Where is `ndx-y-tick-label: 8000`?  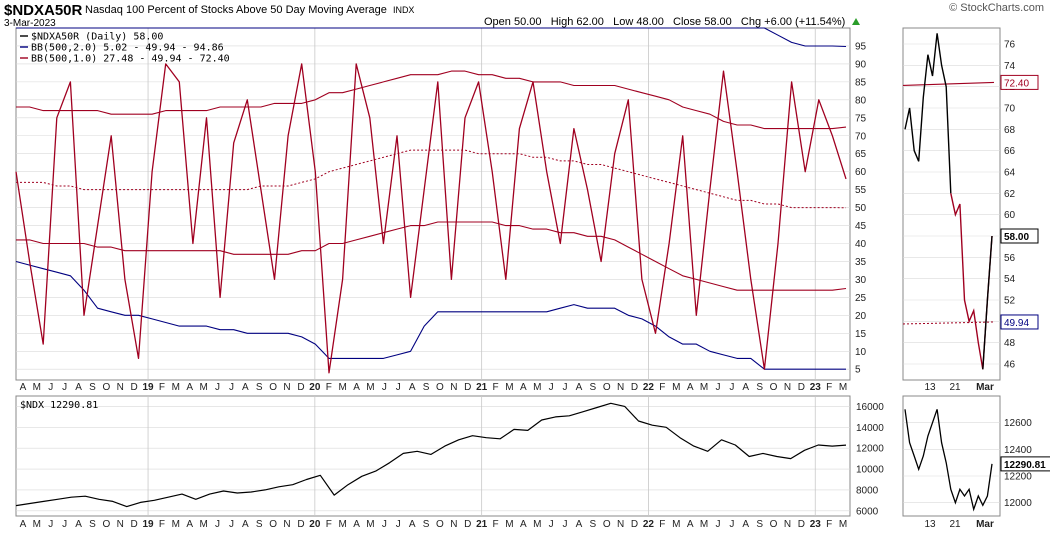 ndx-y-tick-label: 8000 is located at coordinates (867, 490).